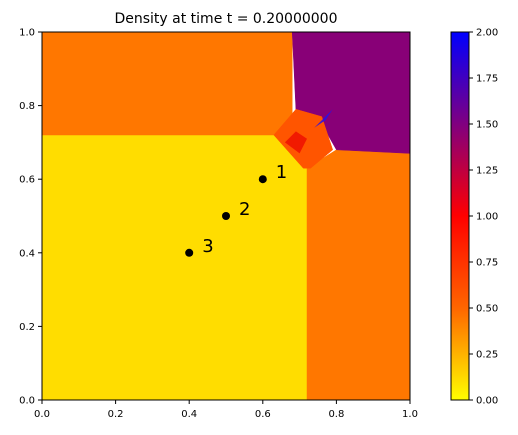  Describe the element at coordinates (27, 33) in the screenshot. I see `y-tick-label: 1.0` at that location.